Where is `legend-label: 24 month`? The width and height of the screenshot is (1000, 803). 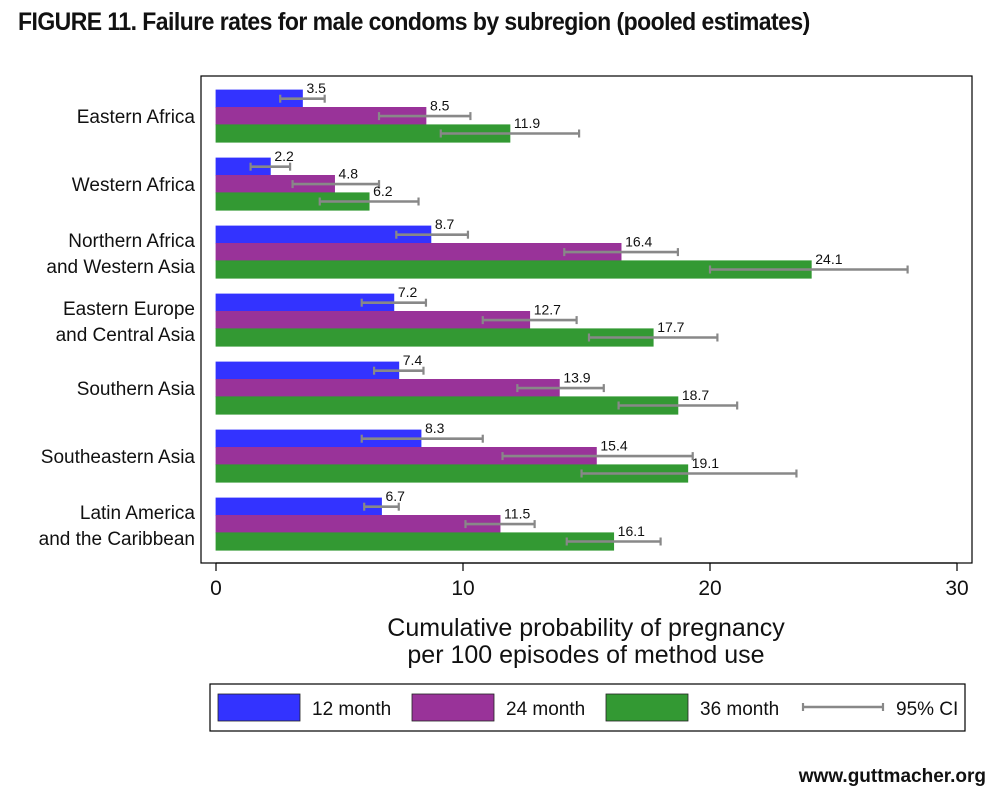 legend-label: 24 month is located at coordinates (545, 709).